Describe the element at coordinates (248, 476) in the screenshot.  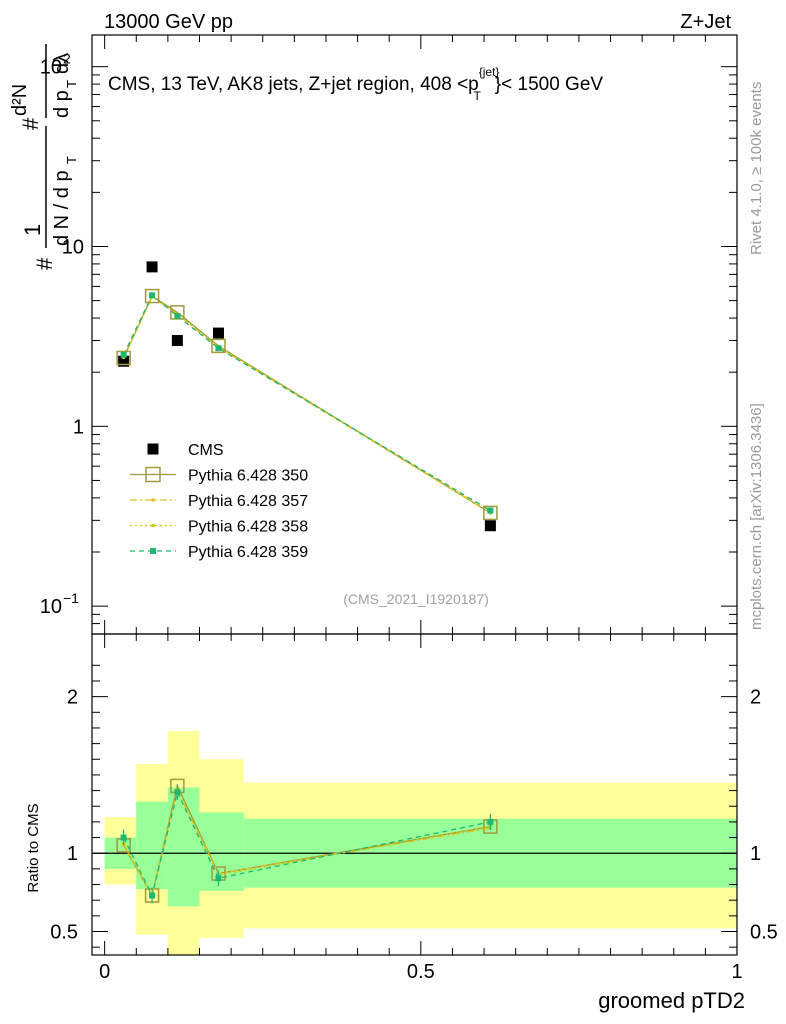
I see `legend-label: Pythia 6.428 350` at that location.